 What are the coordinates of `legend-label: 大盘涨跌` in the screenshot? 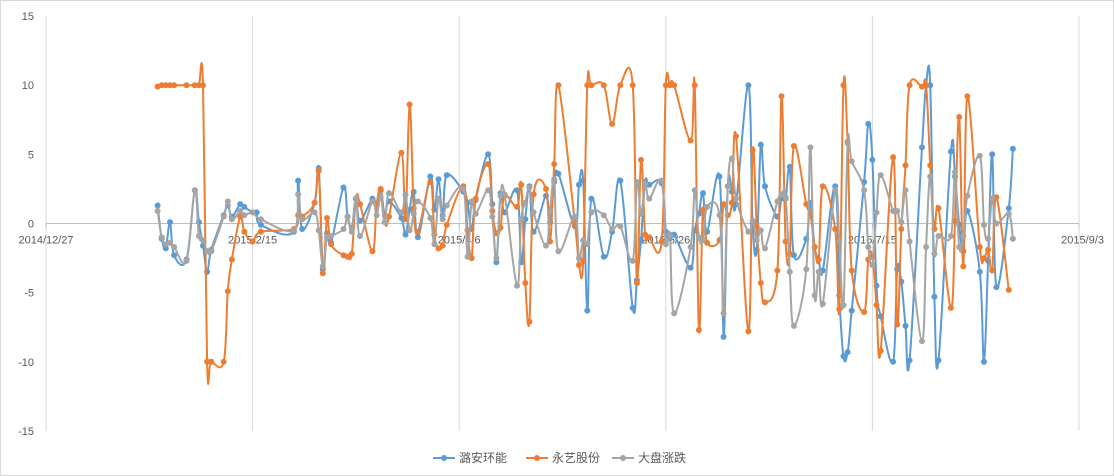 It's located at (662, 457).